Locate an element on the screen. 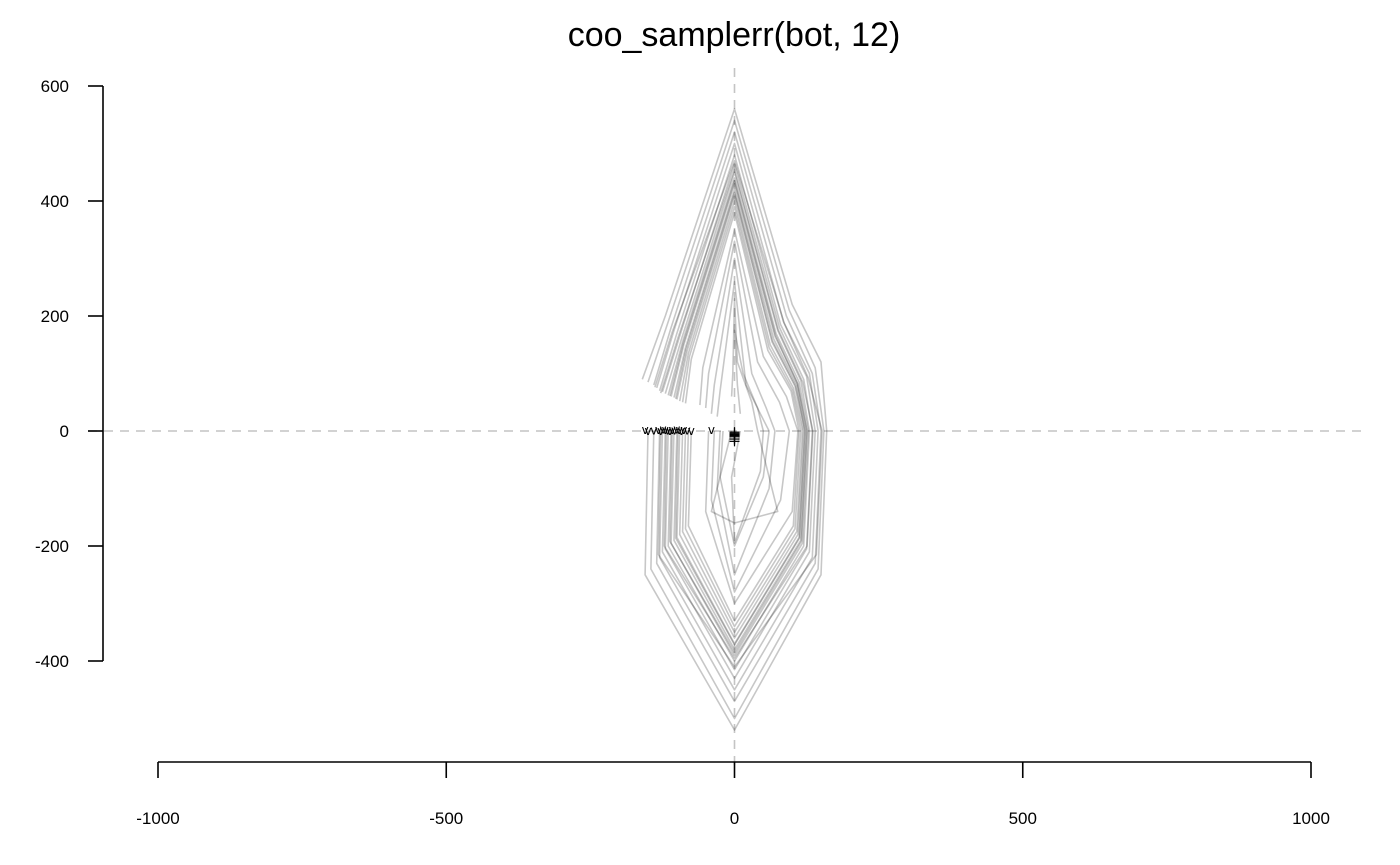 The image size is (1400, 865). y-tick-label: 0 is located at coordinates (64, 431).